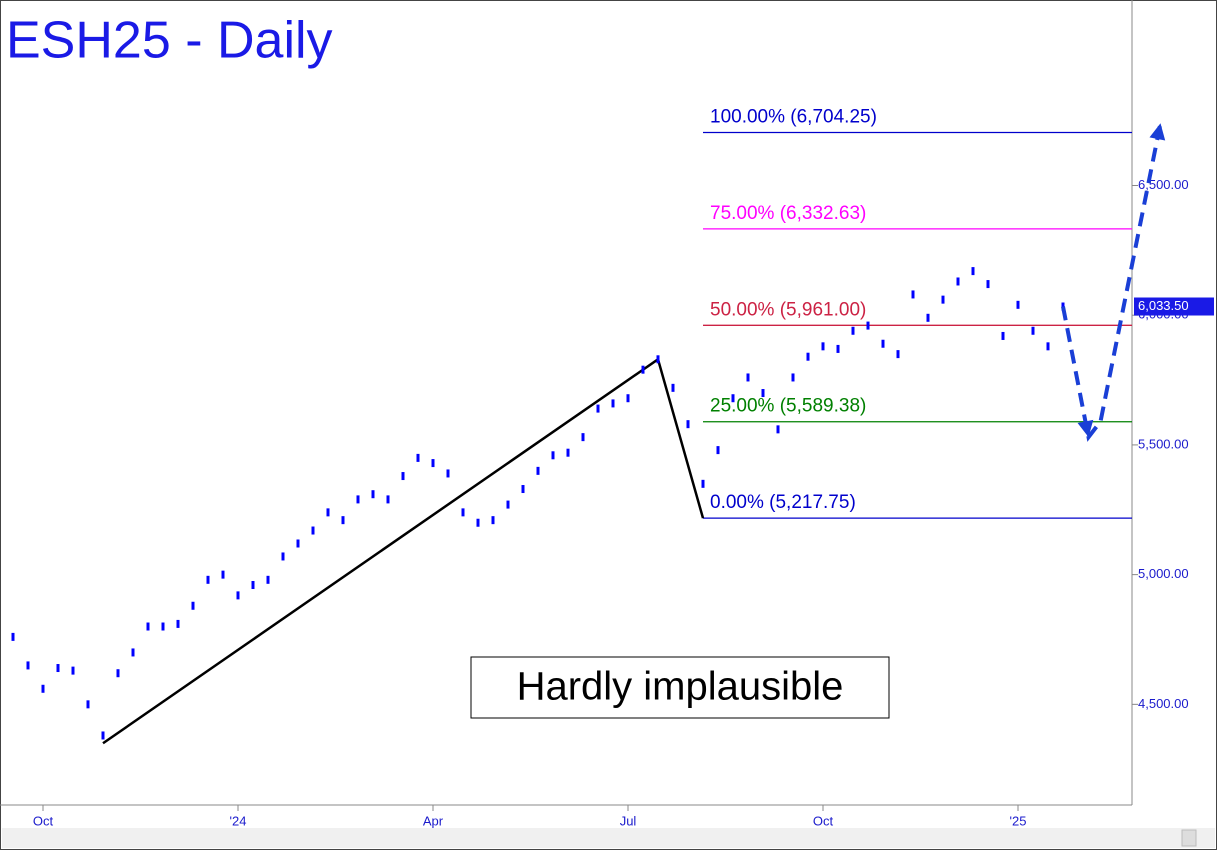  What do you see at coordinates (1163, 305) in the screenshot?
I see `last-price-label: 6,033.50` at bounding box center [1163, 305].